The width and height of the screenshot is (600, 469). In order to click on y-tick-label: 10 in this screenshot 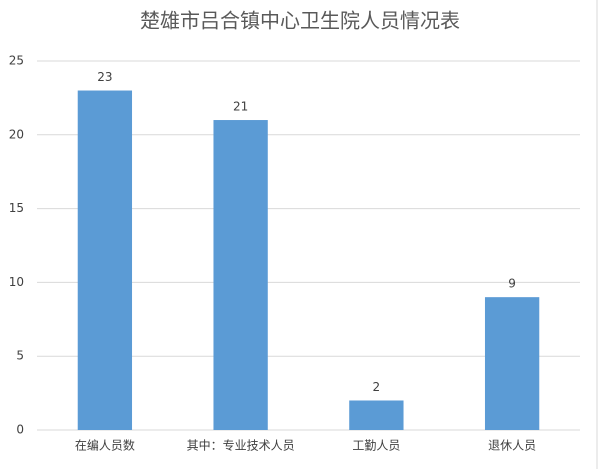, I will do `click(16, 282)`.